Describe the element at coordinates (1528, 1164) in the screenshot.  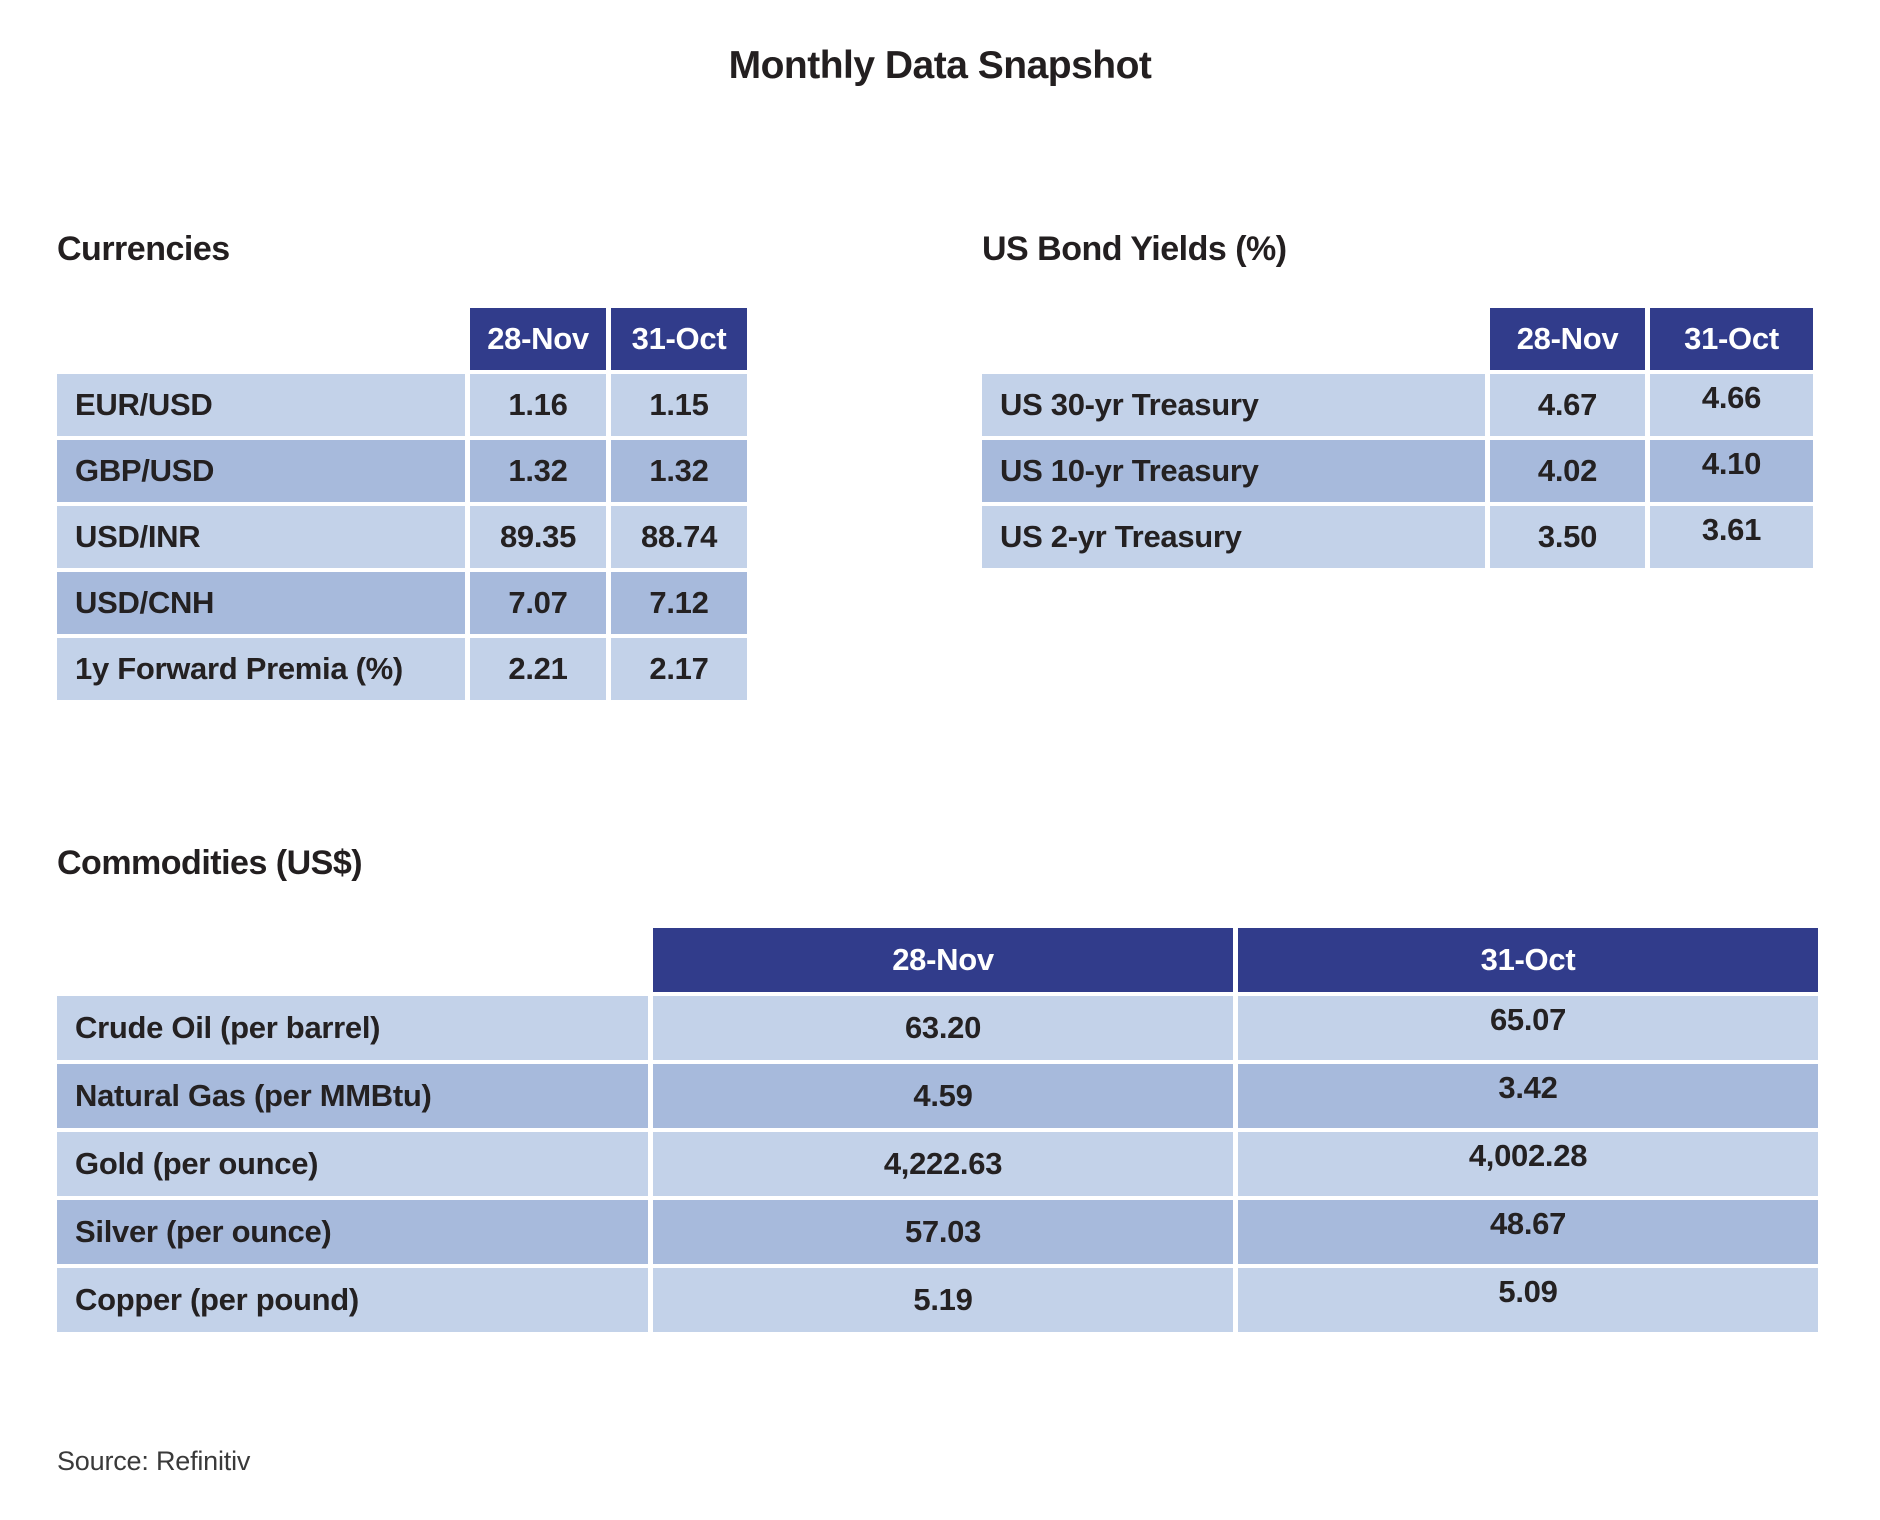
I see `commodities-cell-value: 4,002.28` at that location.